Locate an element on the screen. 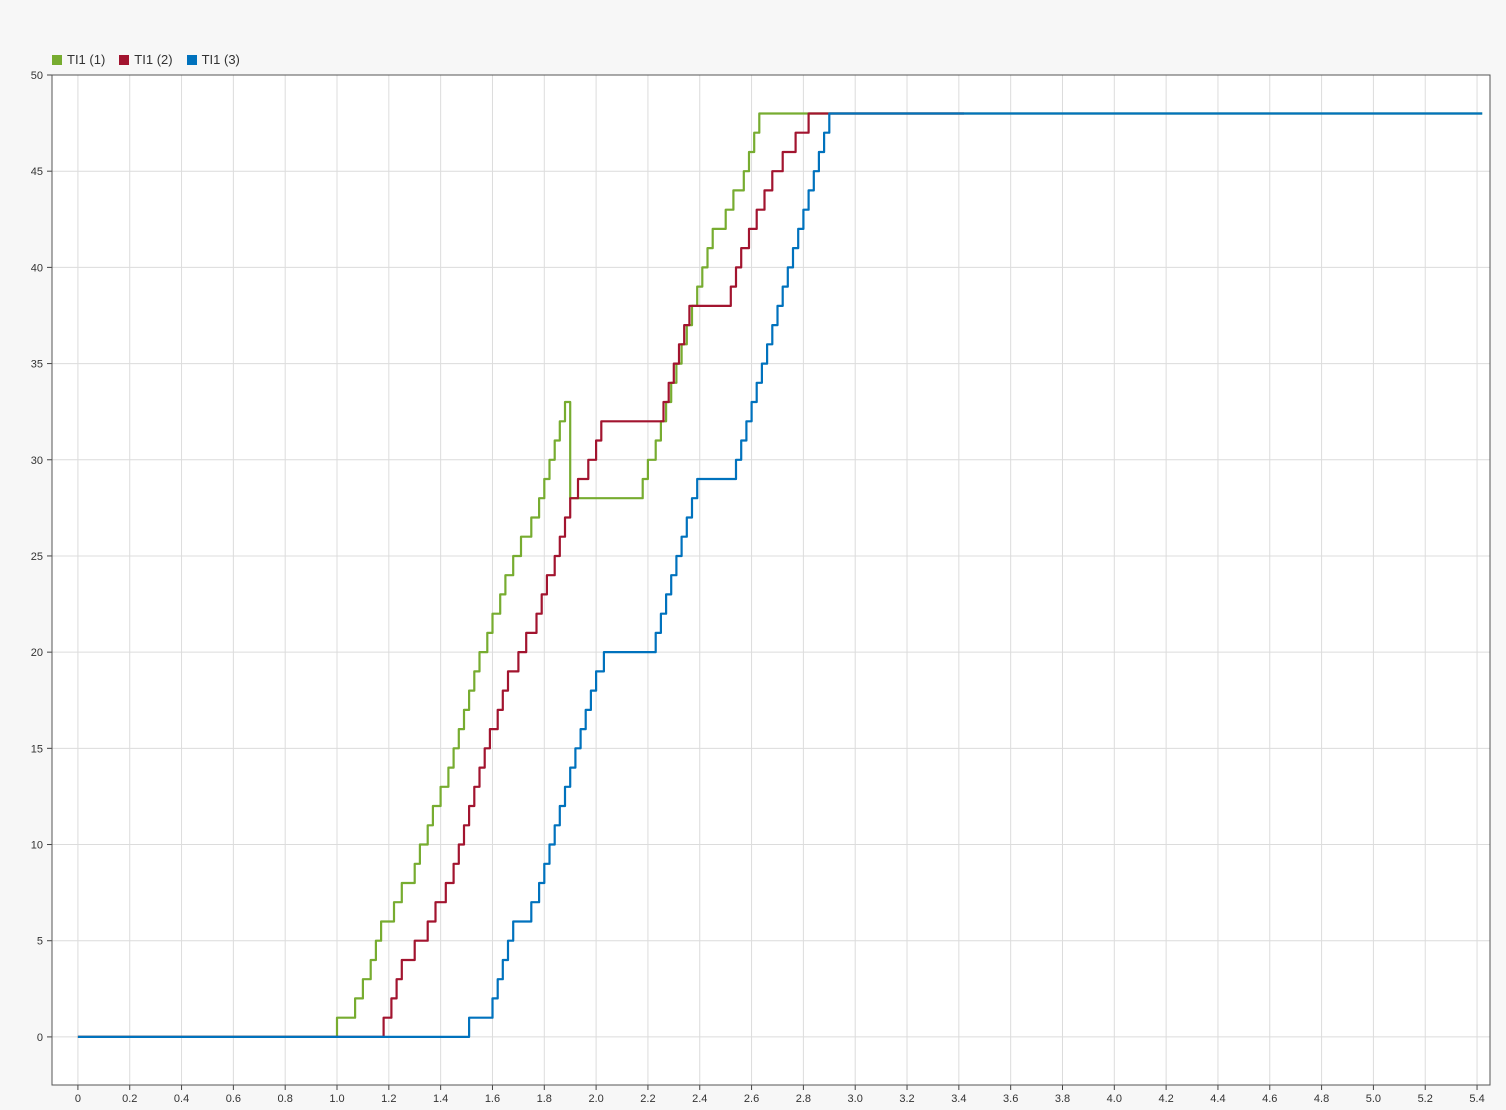 The height and width of the screenshot is (1110, 1506). x-tick-label: 4.8 is located at coordinates (1321, 1099).